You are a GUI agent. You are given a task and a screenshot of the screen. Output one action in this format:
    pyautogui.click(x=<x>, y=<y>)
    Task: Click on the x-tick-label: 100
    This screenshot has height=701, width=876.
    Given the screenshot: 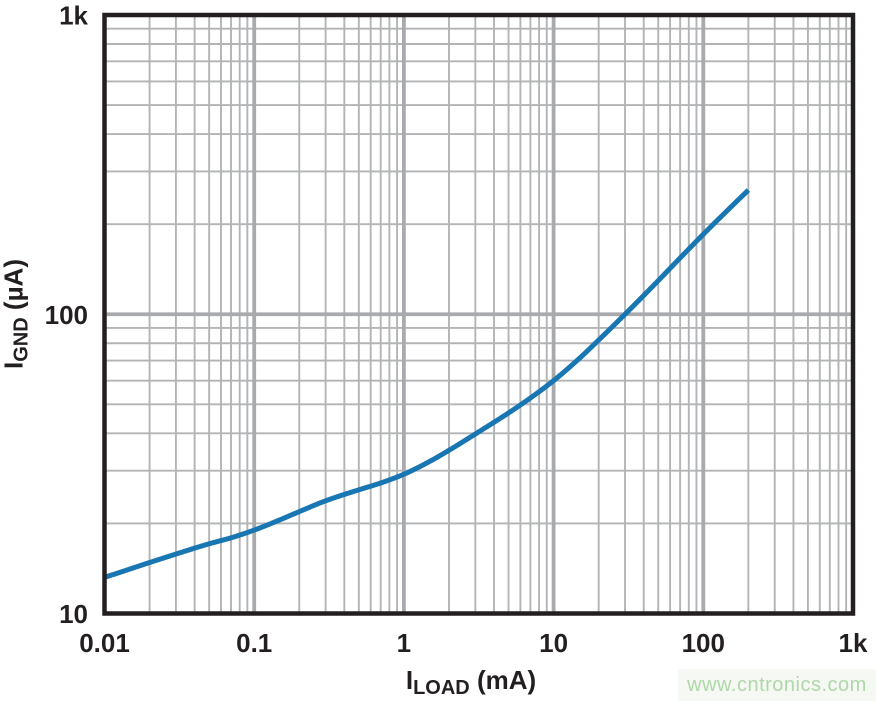 What is the action you would take?
    pyautogui.click(x=703, y=643)
    